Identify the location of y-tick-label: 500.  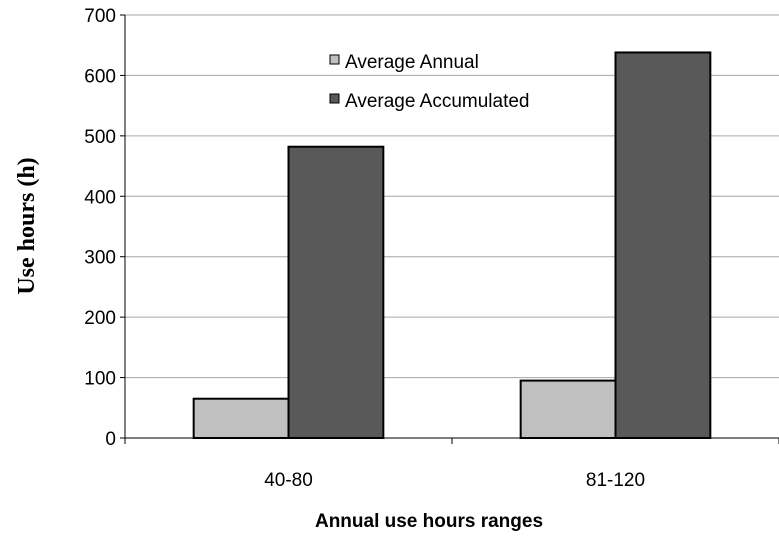
(100, 137).